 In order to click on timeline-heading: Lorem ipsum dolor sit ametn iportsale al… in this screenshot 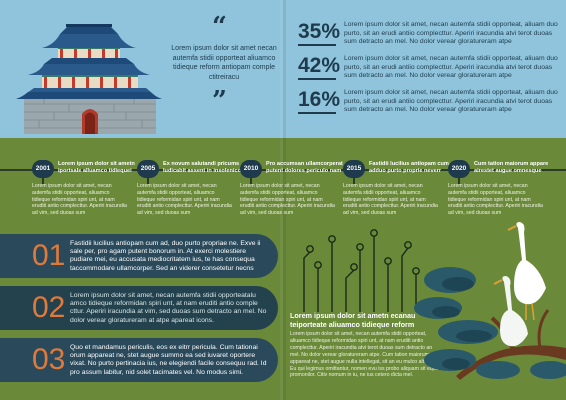, I will do `click(96, 167)`.